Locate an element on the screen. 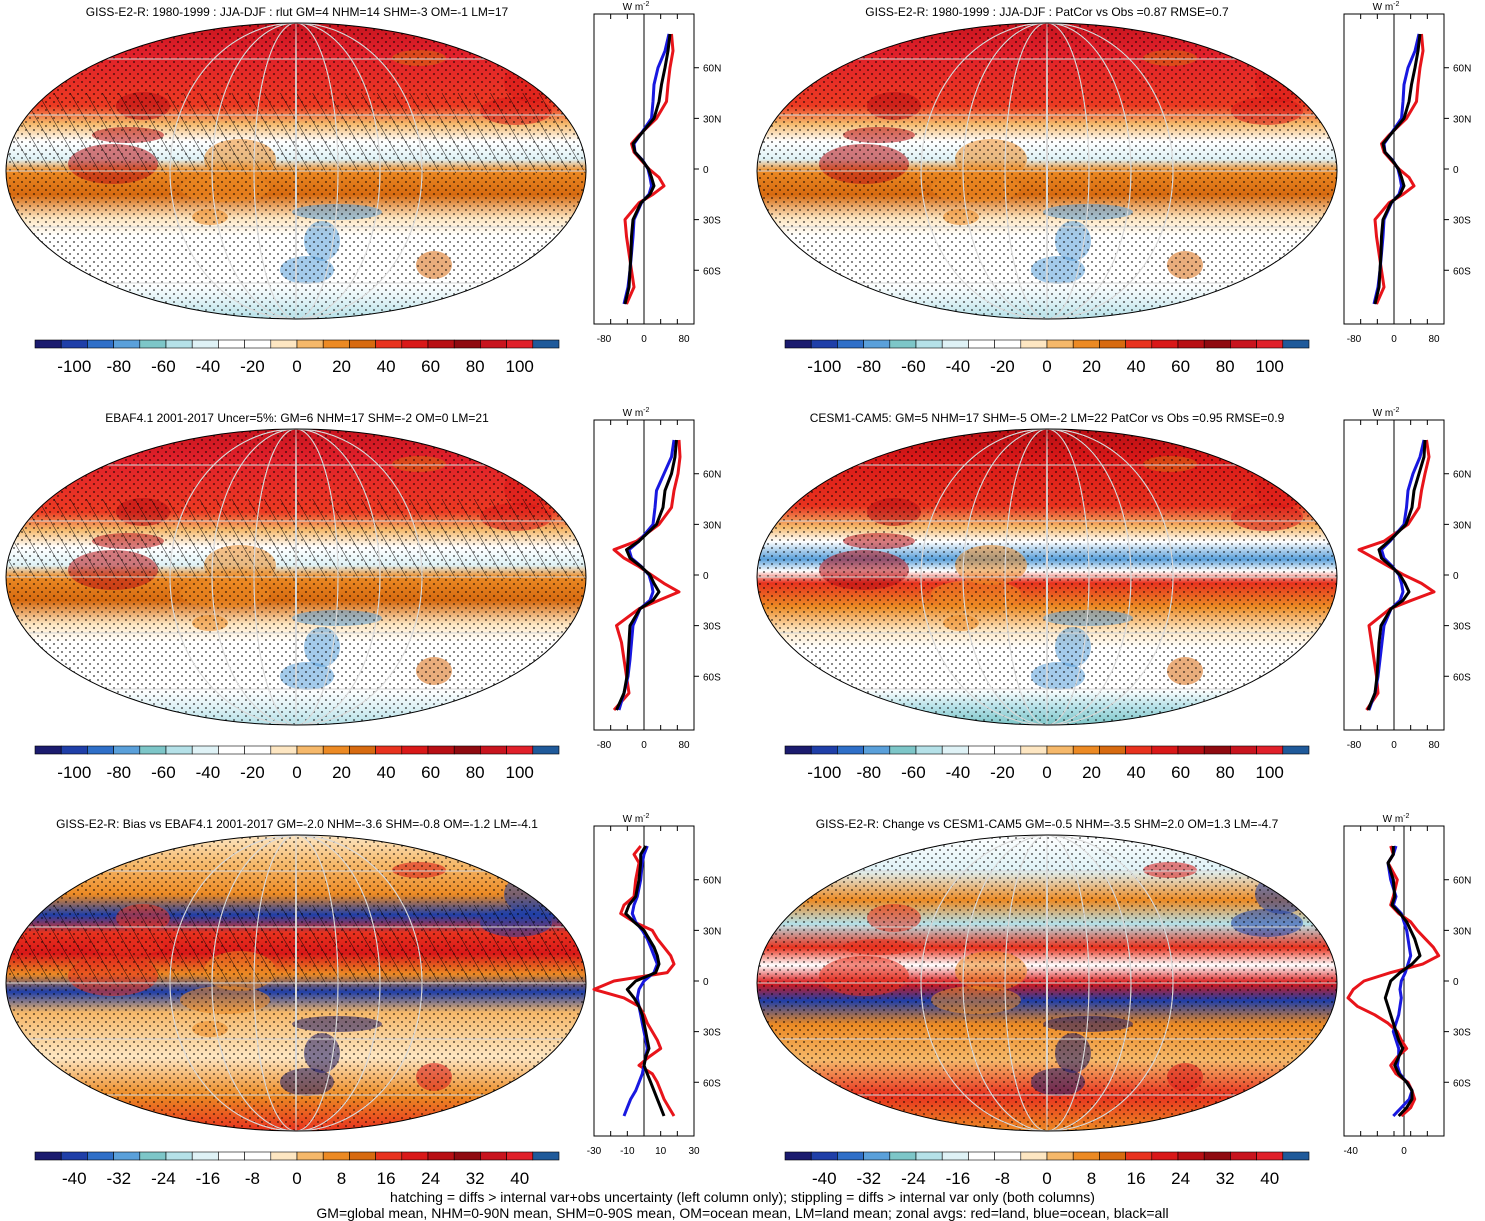 The image size is (1485, 1221). colorbar-label: 100 is located at coordinates (1270, 772).